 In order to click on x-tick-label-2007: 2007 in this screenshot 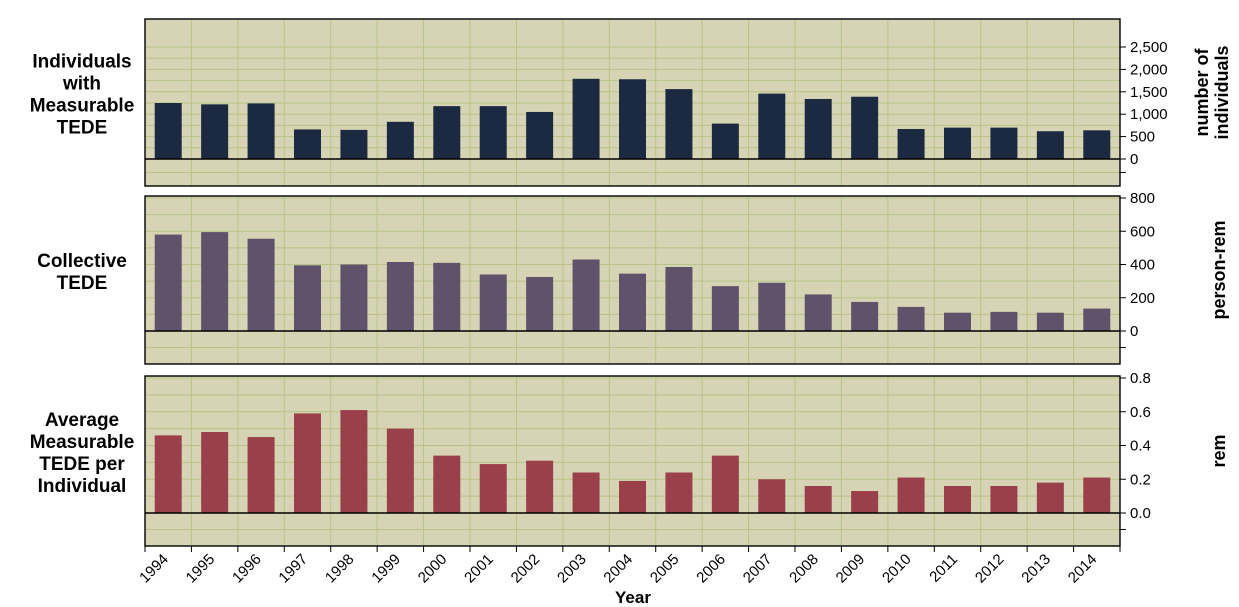, I will do `click(758, 569)`.